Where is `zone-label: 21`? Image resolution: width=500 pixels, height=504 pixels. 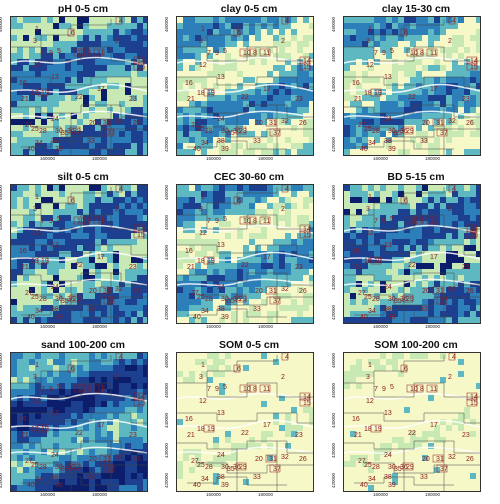
zone-label: 21 is located at coordinates (191, 435).